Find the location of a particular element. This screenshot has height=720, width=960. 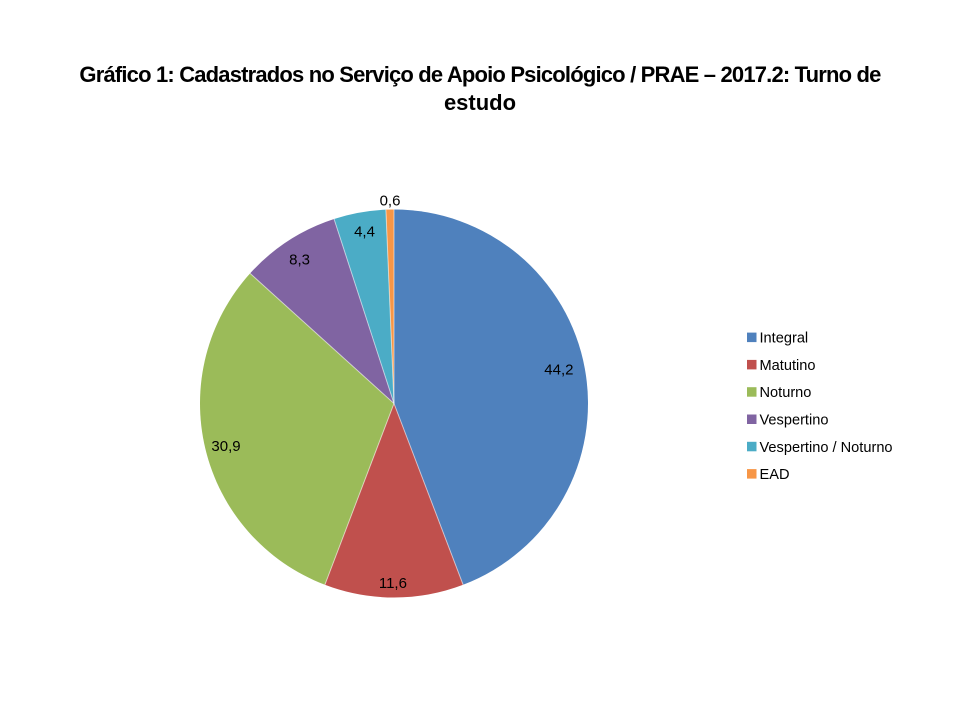

svg-text: 44,2 is located at coordinates (558, 369).